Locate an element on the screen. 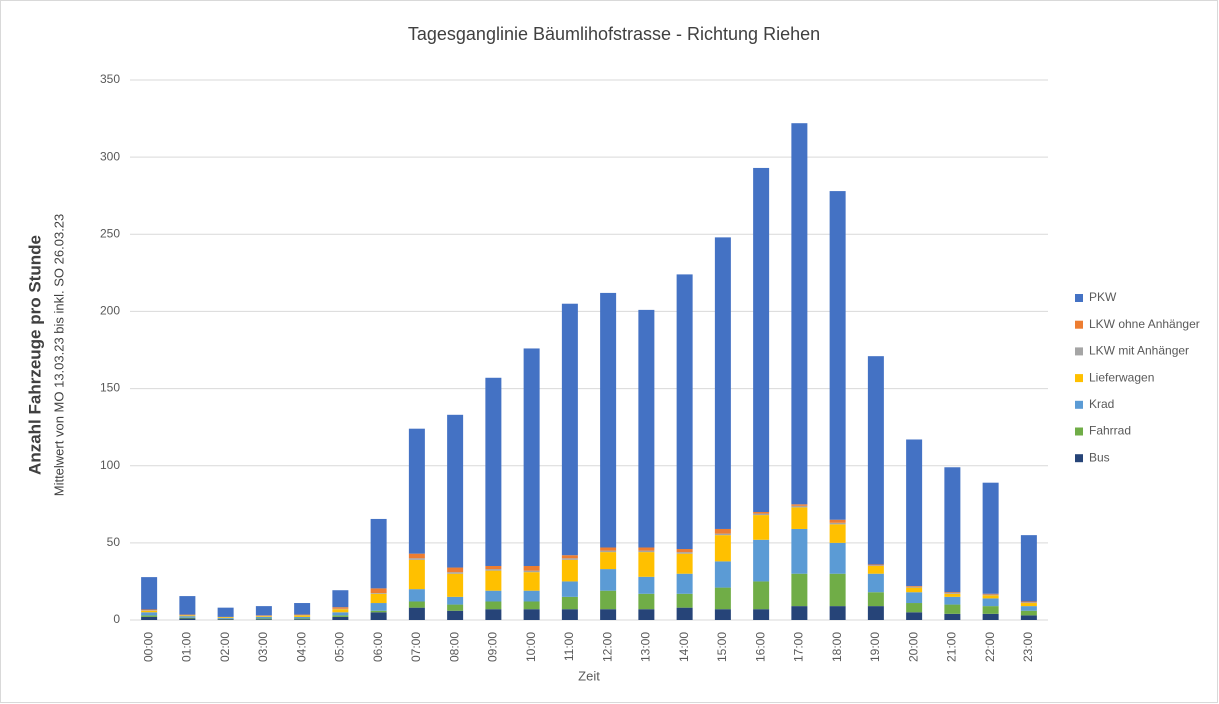 The height and width of the screenshot is (704, 1219). x-tick-label: 15:00 is located at coordinates (722, 647).